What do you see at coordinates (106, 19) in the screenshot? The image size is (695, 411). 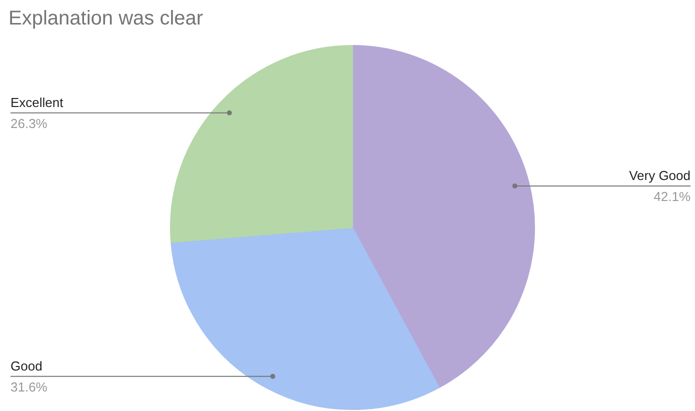 I see `chart-title: Explanation was clear` at bounding box center [106, 19].